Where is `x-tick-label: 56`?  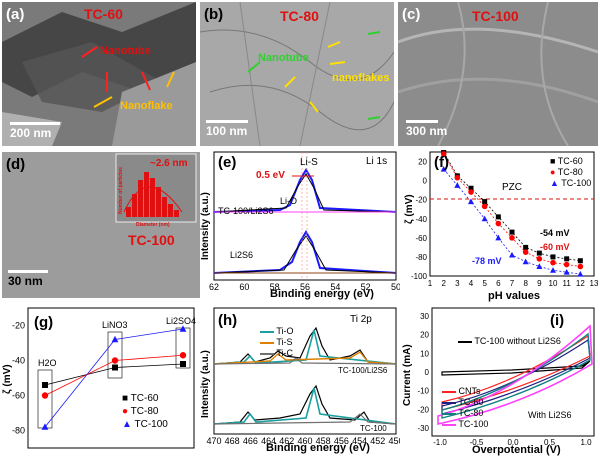 x-tick-label: 56 is located at coordinates (305, 287).